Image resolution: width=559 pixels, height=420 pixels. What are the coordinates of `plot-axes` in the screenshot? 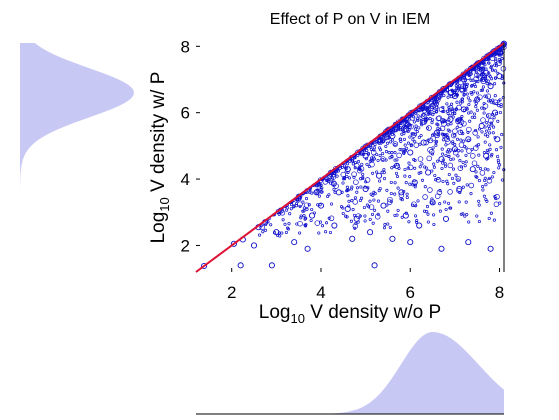 It's located at (504, 157).